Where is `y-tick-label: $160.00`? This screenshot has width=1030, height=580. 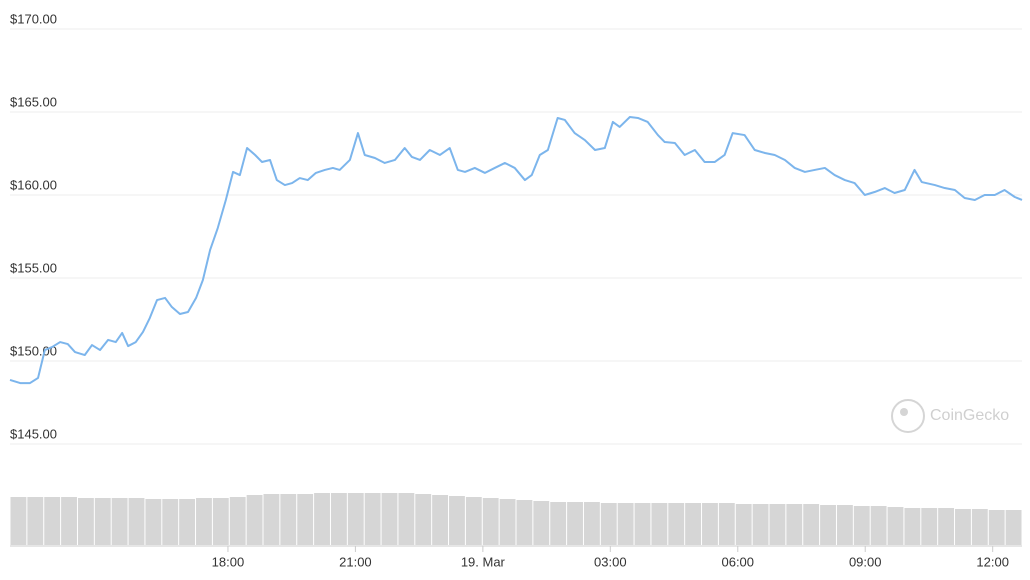 y-tick-label: $160.00 is located at coordinates (33, 184).